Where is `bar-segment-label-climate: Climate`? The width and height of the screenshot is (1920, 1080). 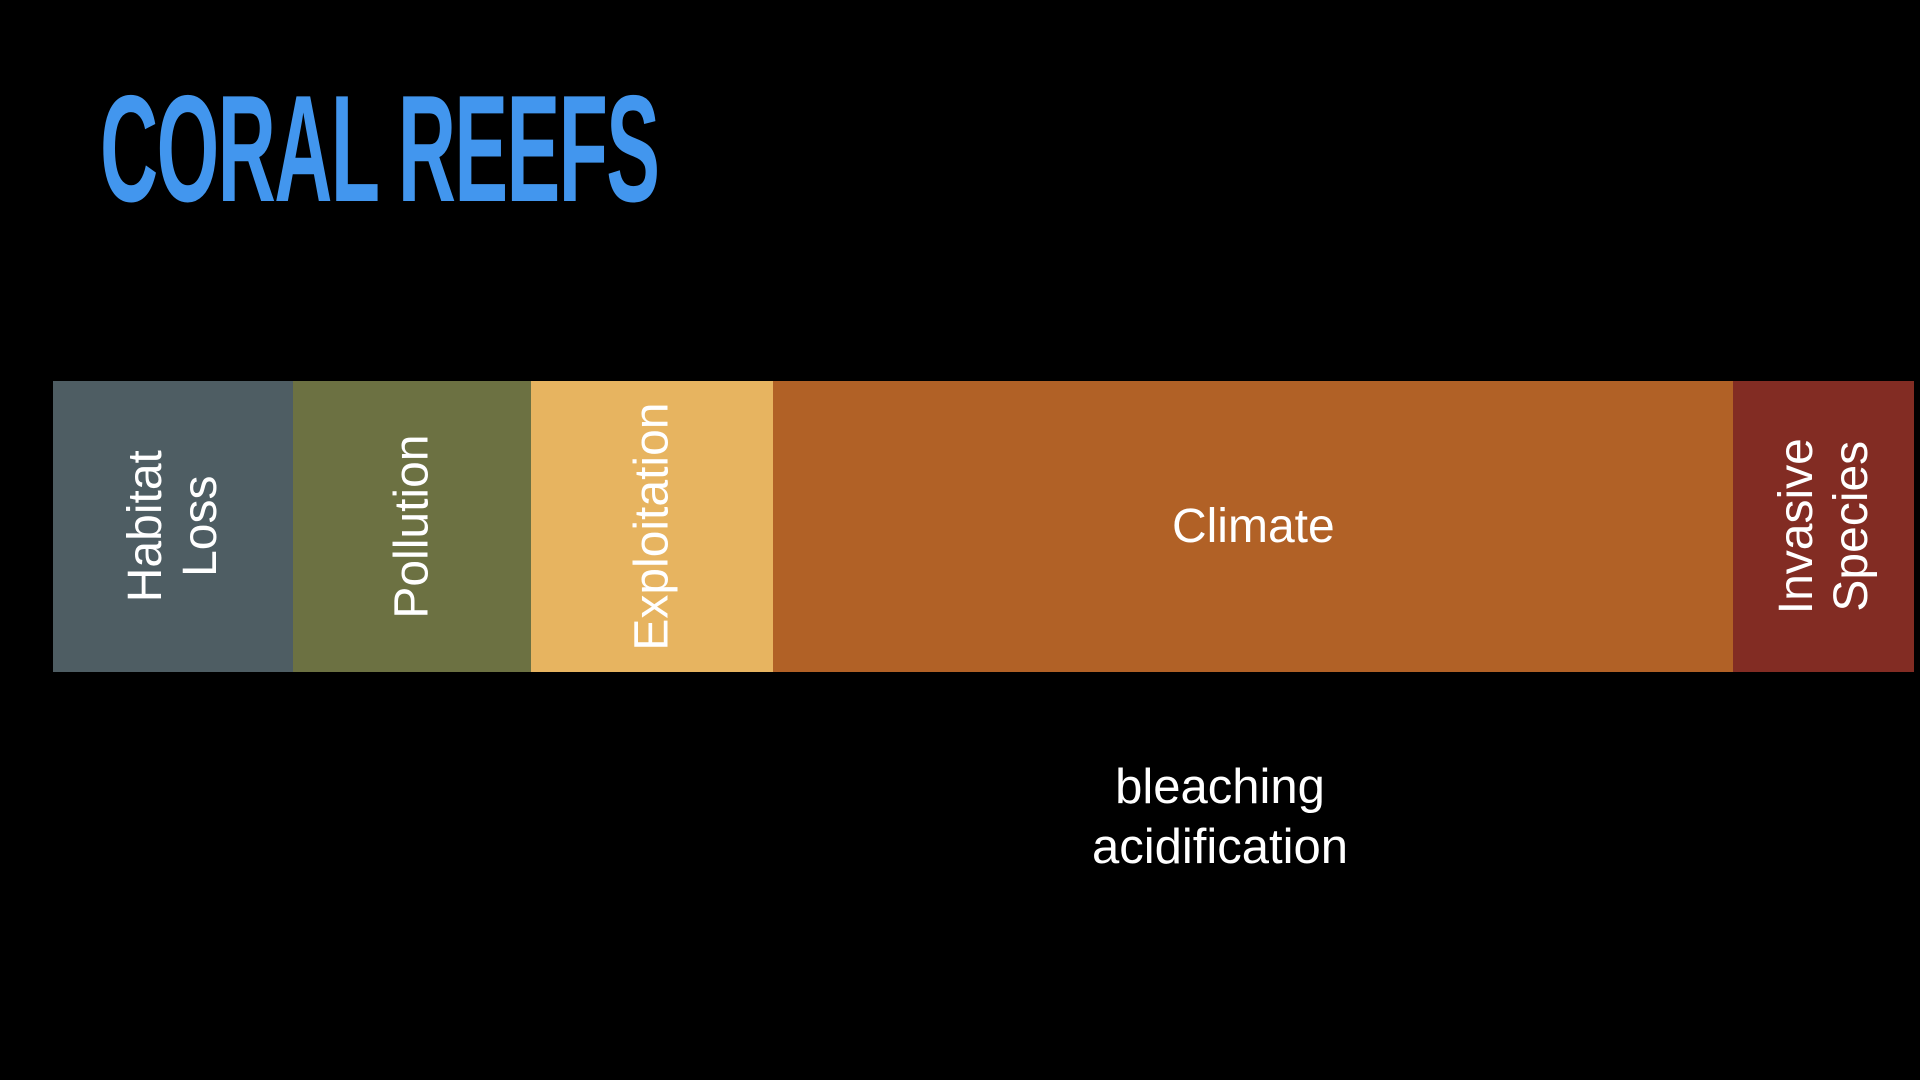
bar-segment-label-climate: Climate is located at coordinates (1253, 526).